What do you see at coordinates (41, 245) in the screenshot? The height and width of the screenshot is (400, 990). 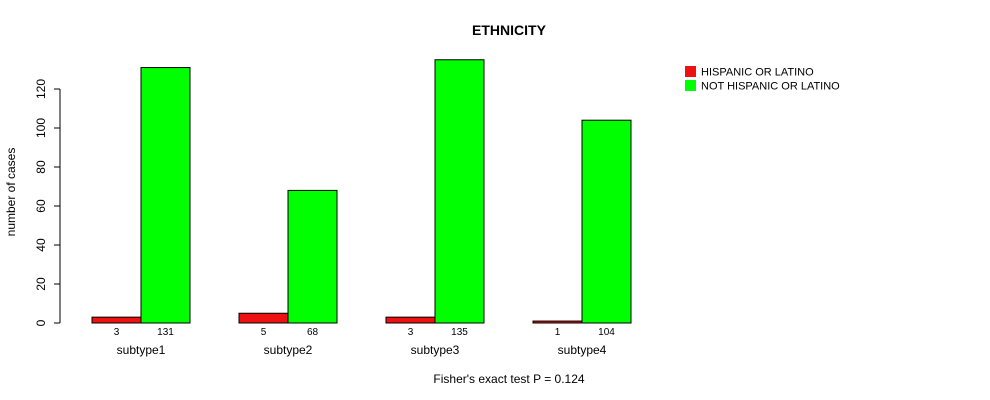 I see `y-tick-label: 40` at bounding box center [41, 245].